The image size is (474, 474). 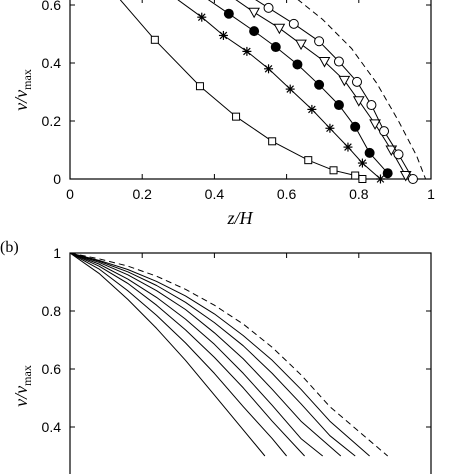 What do you see at coordinates (215, 194) in the screenshot?
I see `panel-a-x-tick-label: 0.4` at bounding box center [215, 194].